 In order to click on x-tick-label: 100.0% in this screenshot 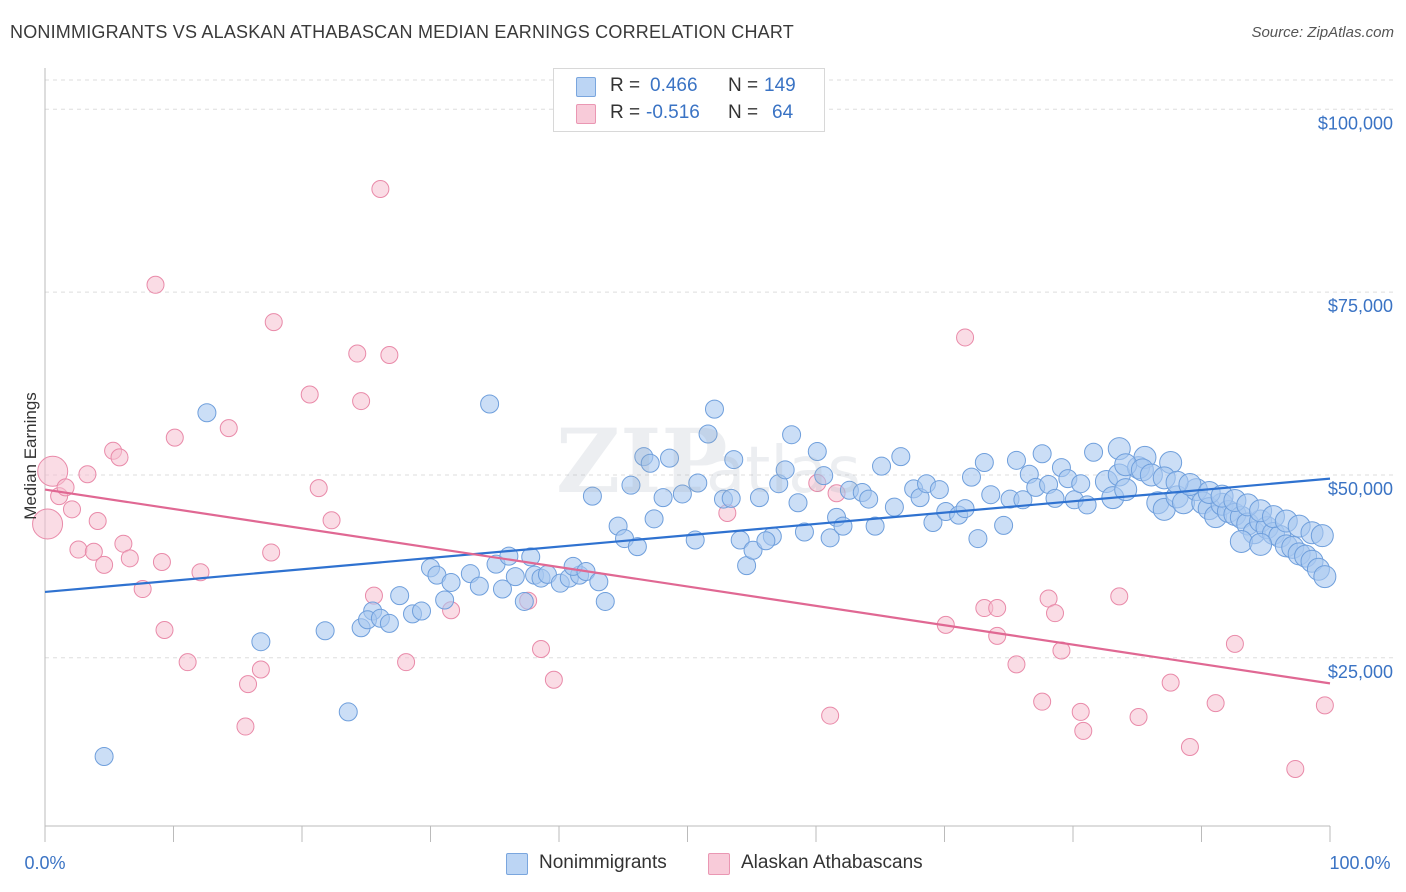, I will do `click(1359, 863)`.